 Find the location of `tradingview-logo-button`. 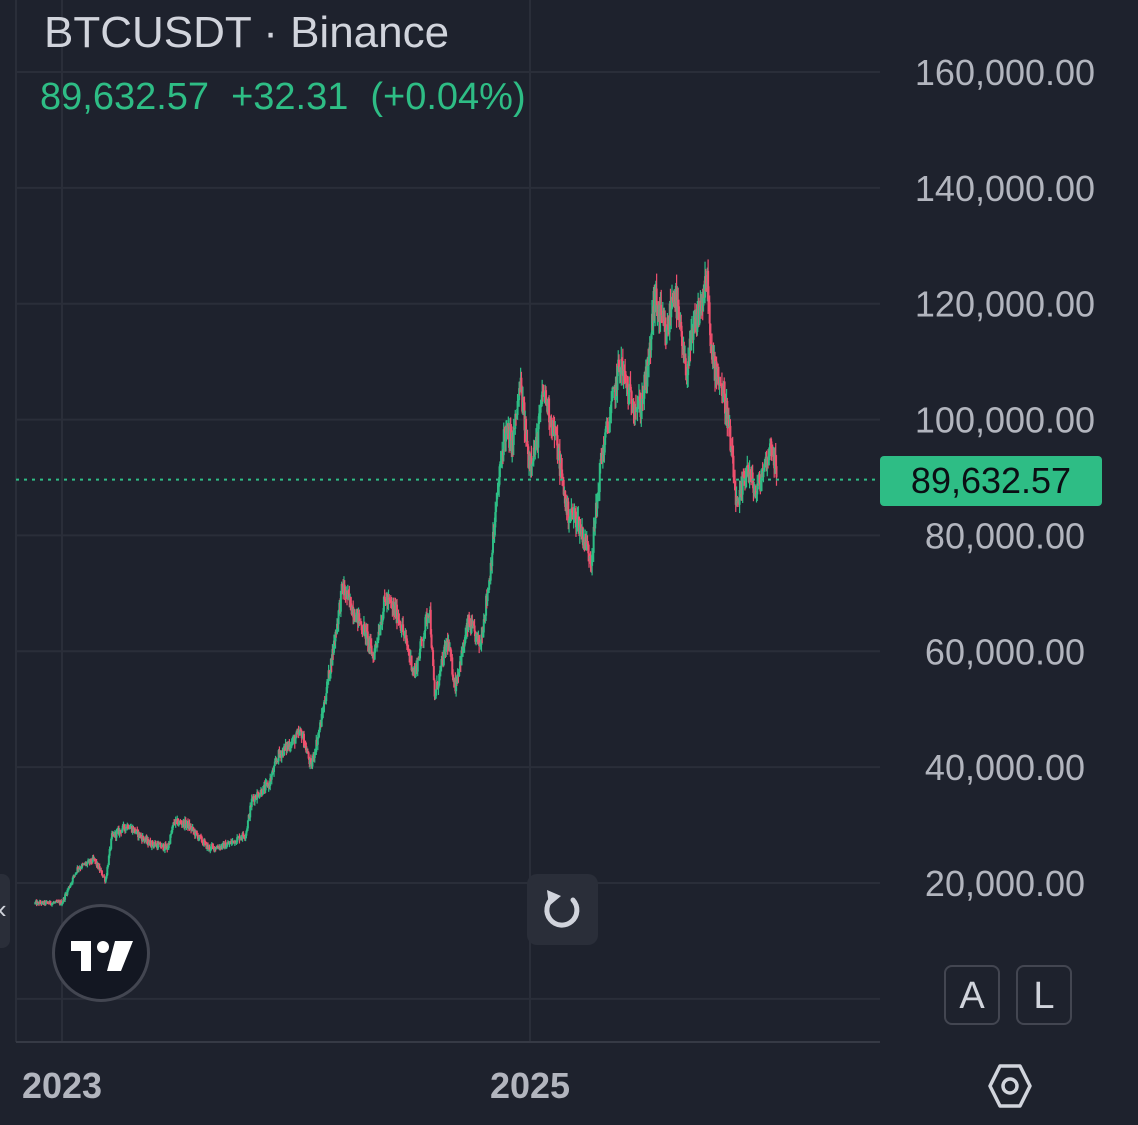

tradingview-logo-button is located at coordinates (101, 953).